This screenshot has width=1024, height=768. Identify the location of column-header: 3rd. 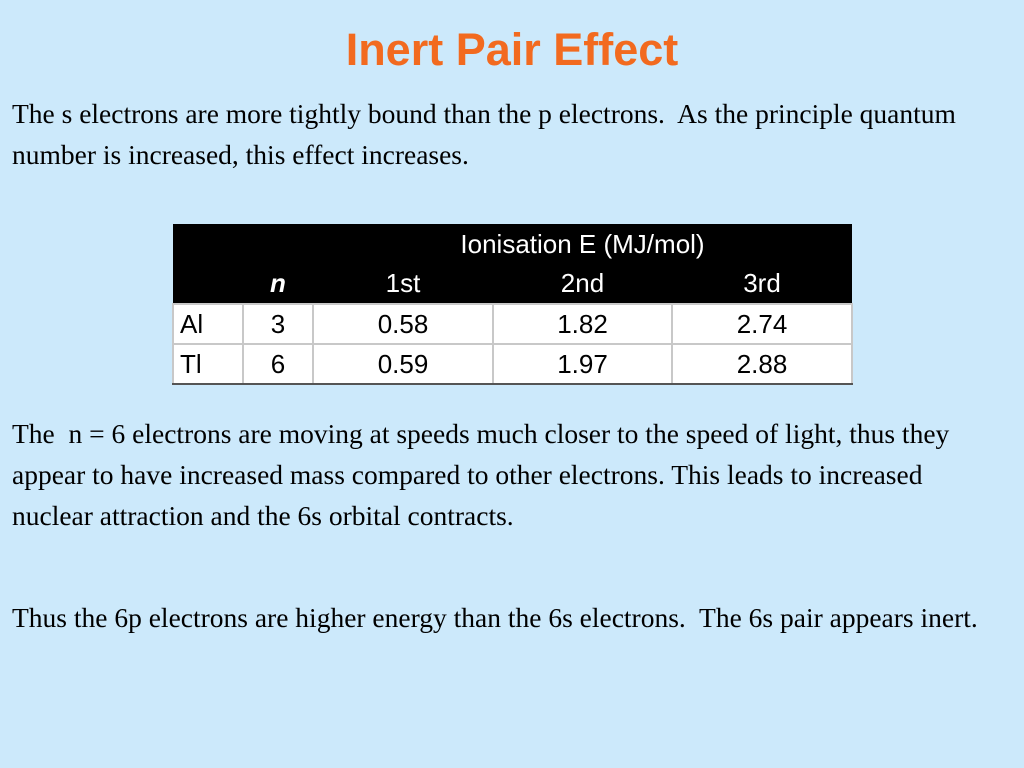
(762, 284).